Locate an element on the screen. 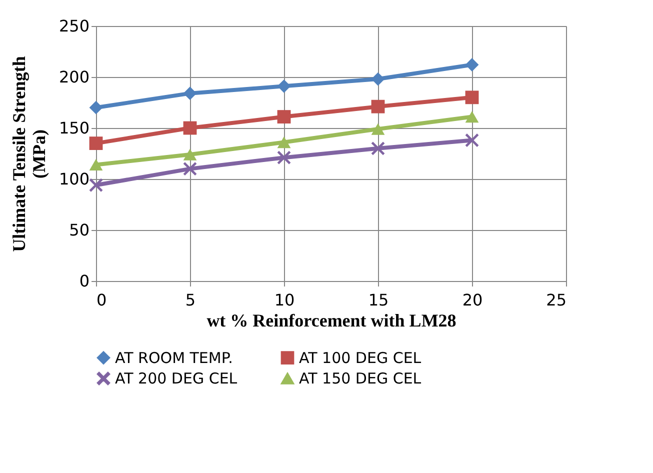 The width and height of the screenshot is (653, 473). y-tick-label: 0 is located at coordinates (84, 281).